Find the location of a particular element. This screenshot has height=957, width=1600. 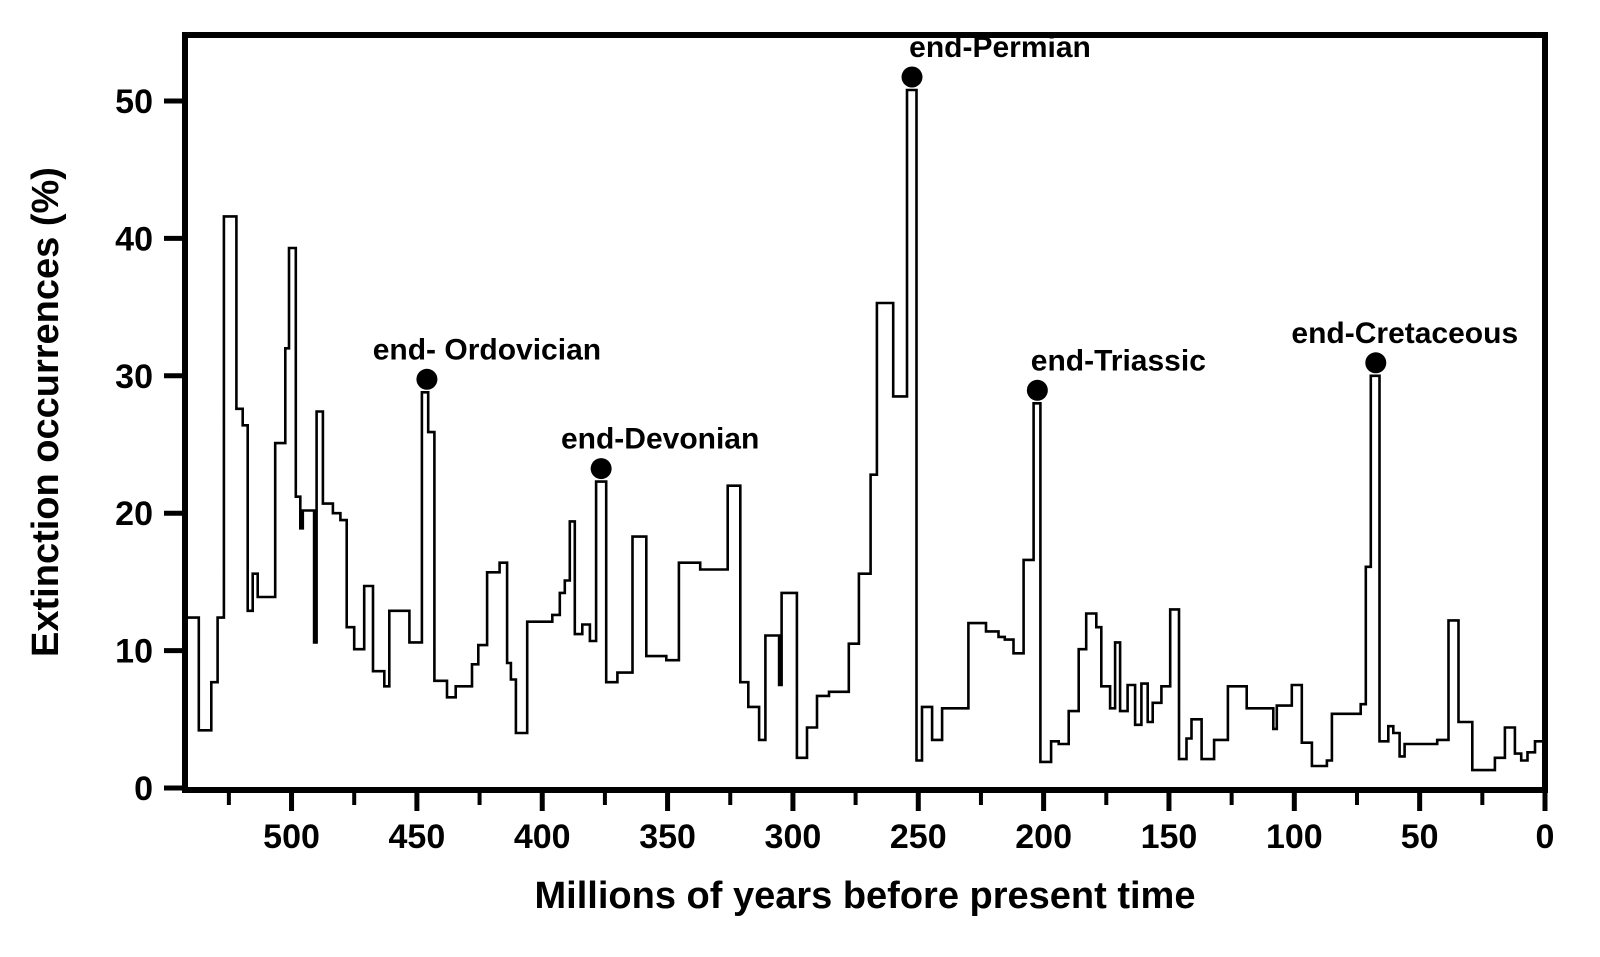

extinction-event-label: end-Permian is located at coordinates (1000, 47).